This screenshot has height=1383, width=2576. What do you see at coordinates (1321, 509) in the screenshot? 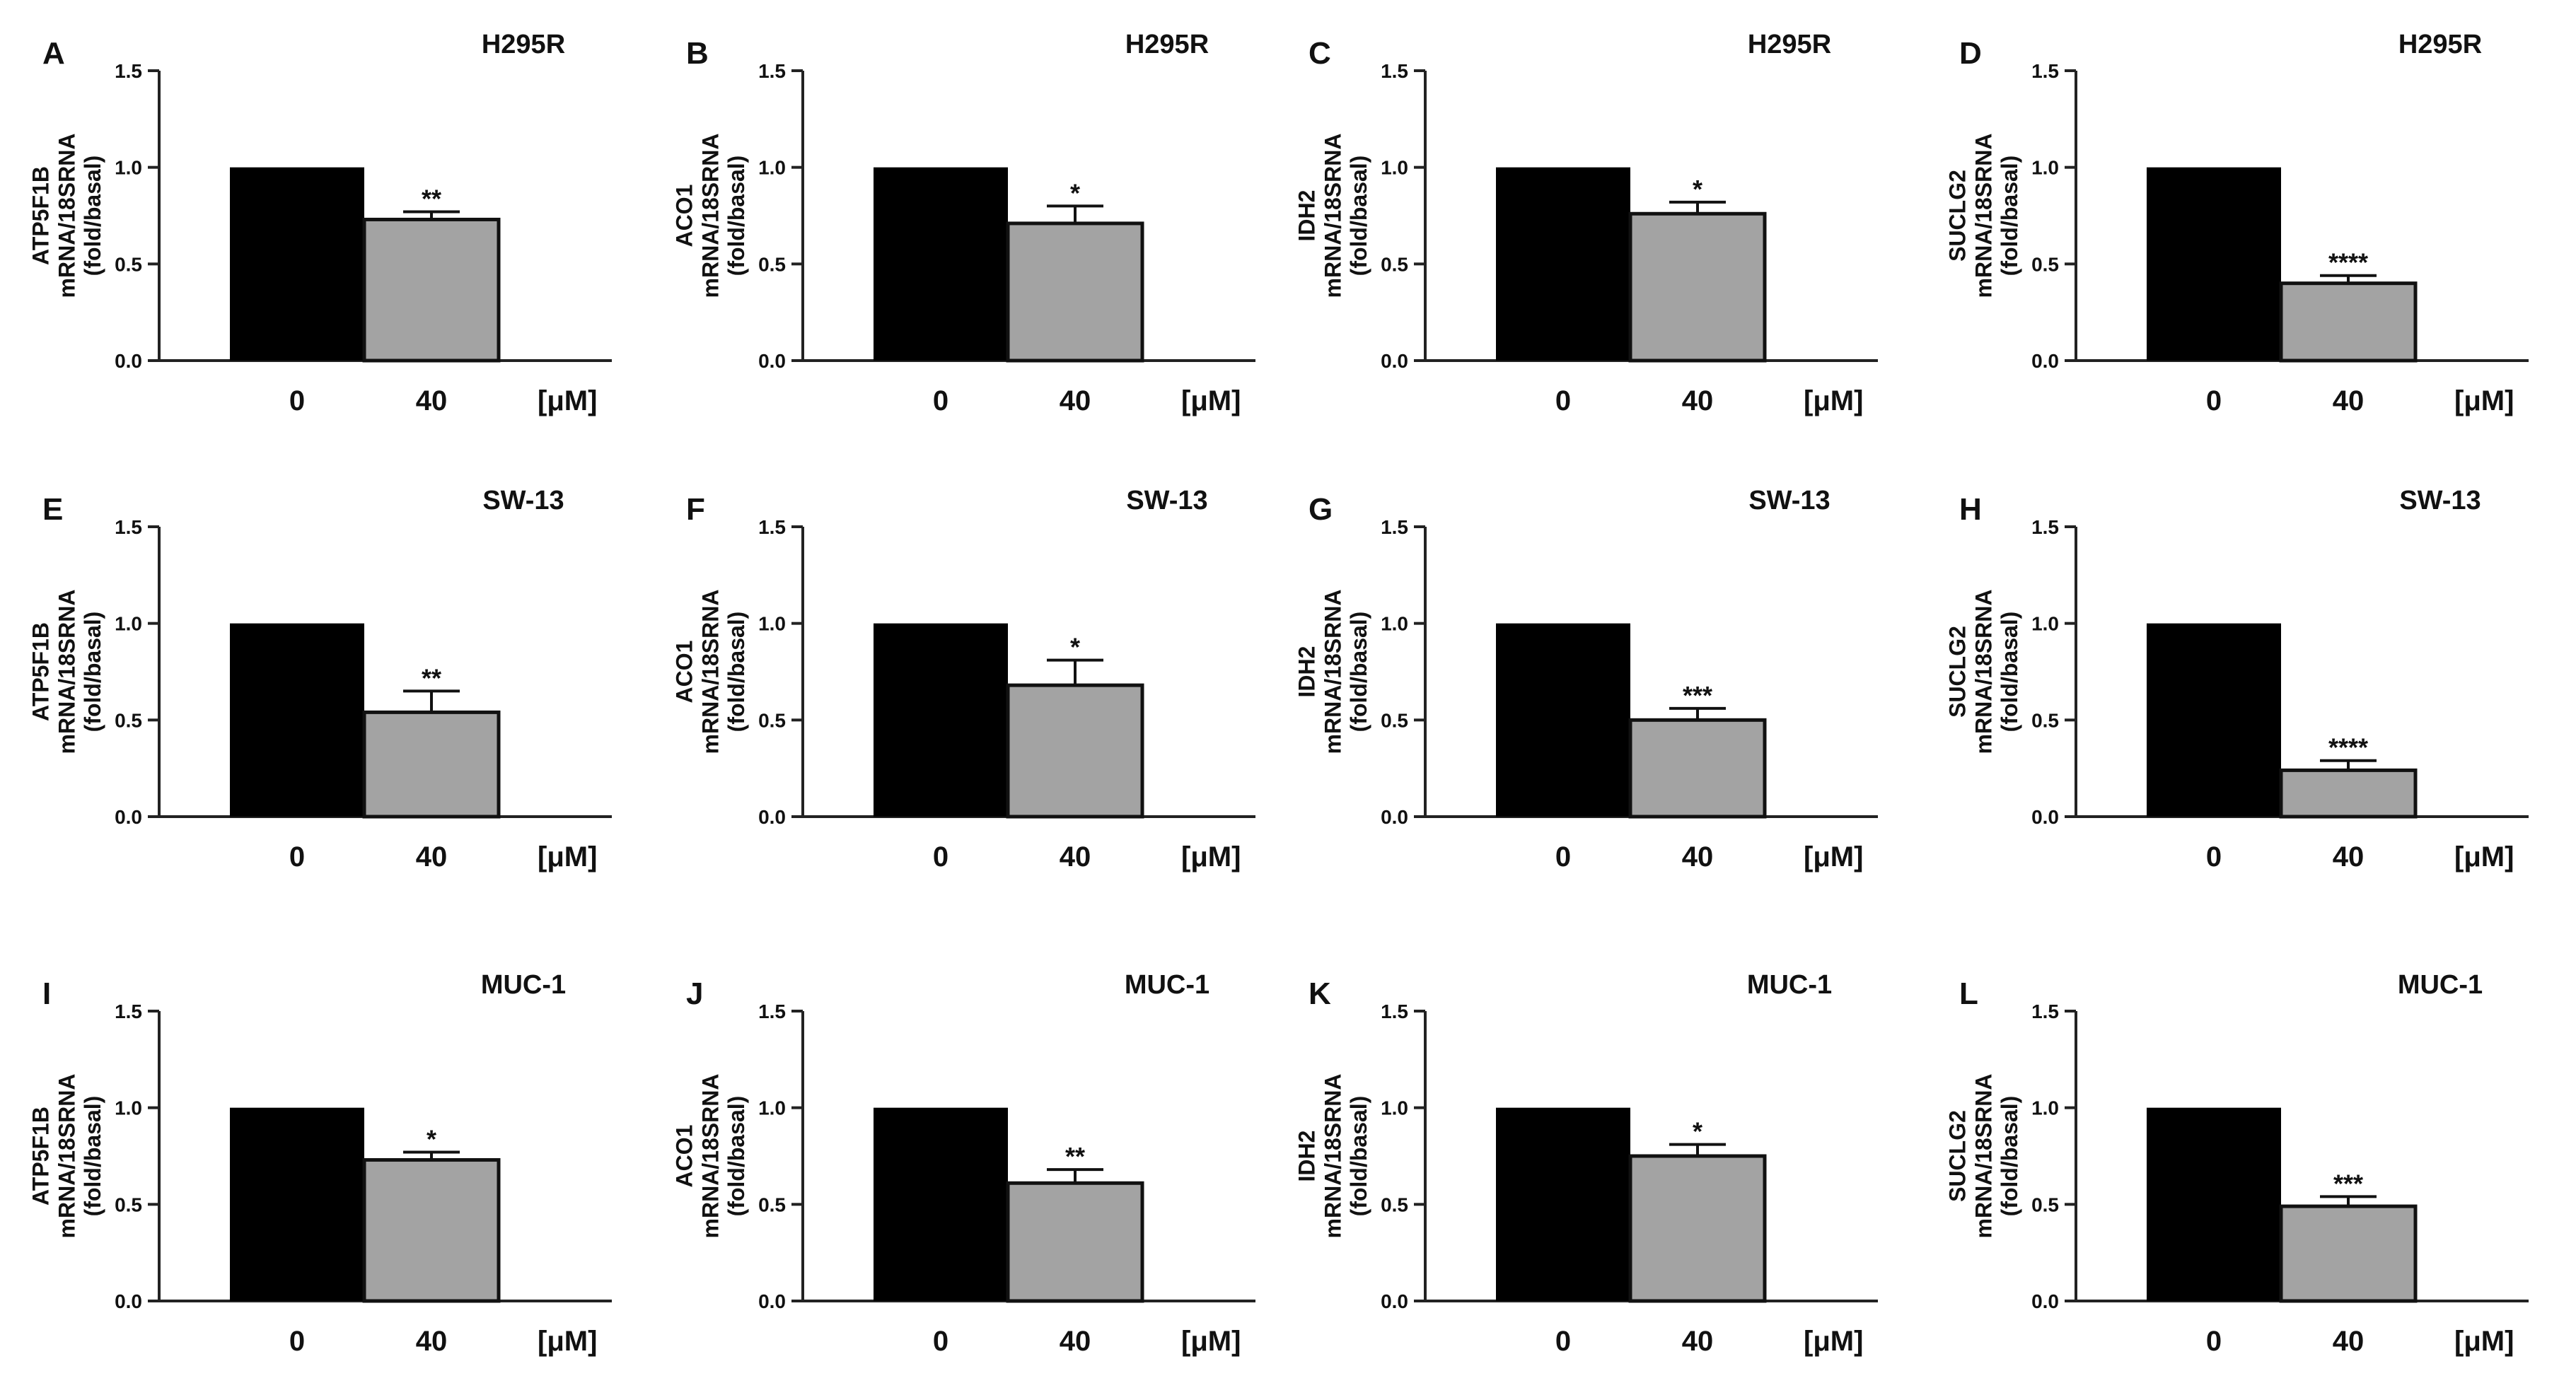
I see `panel-letter: G` at bounding box center [1321, 509].